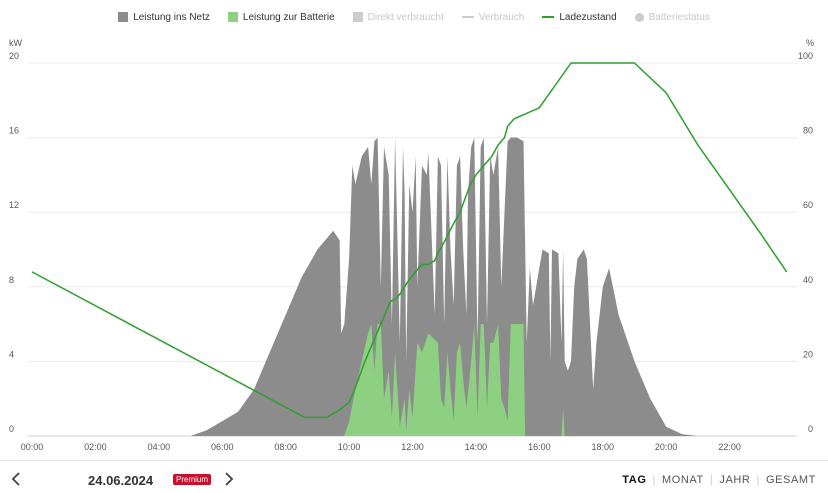 Image resolution: width=828 pixels, height=493 pixels. I want to click on legend-marker-verbrauch, so click(467, 17).